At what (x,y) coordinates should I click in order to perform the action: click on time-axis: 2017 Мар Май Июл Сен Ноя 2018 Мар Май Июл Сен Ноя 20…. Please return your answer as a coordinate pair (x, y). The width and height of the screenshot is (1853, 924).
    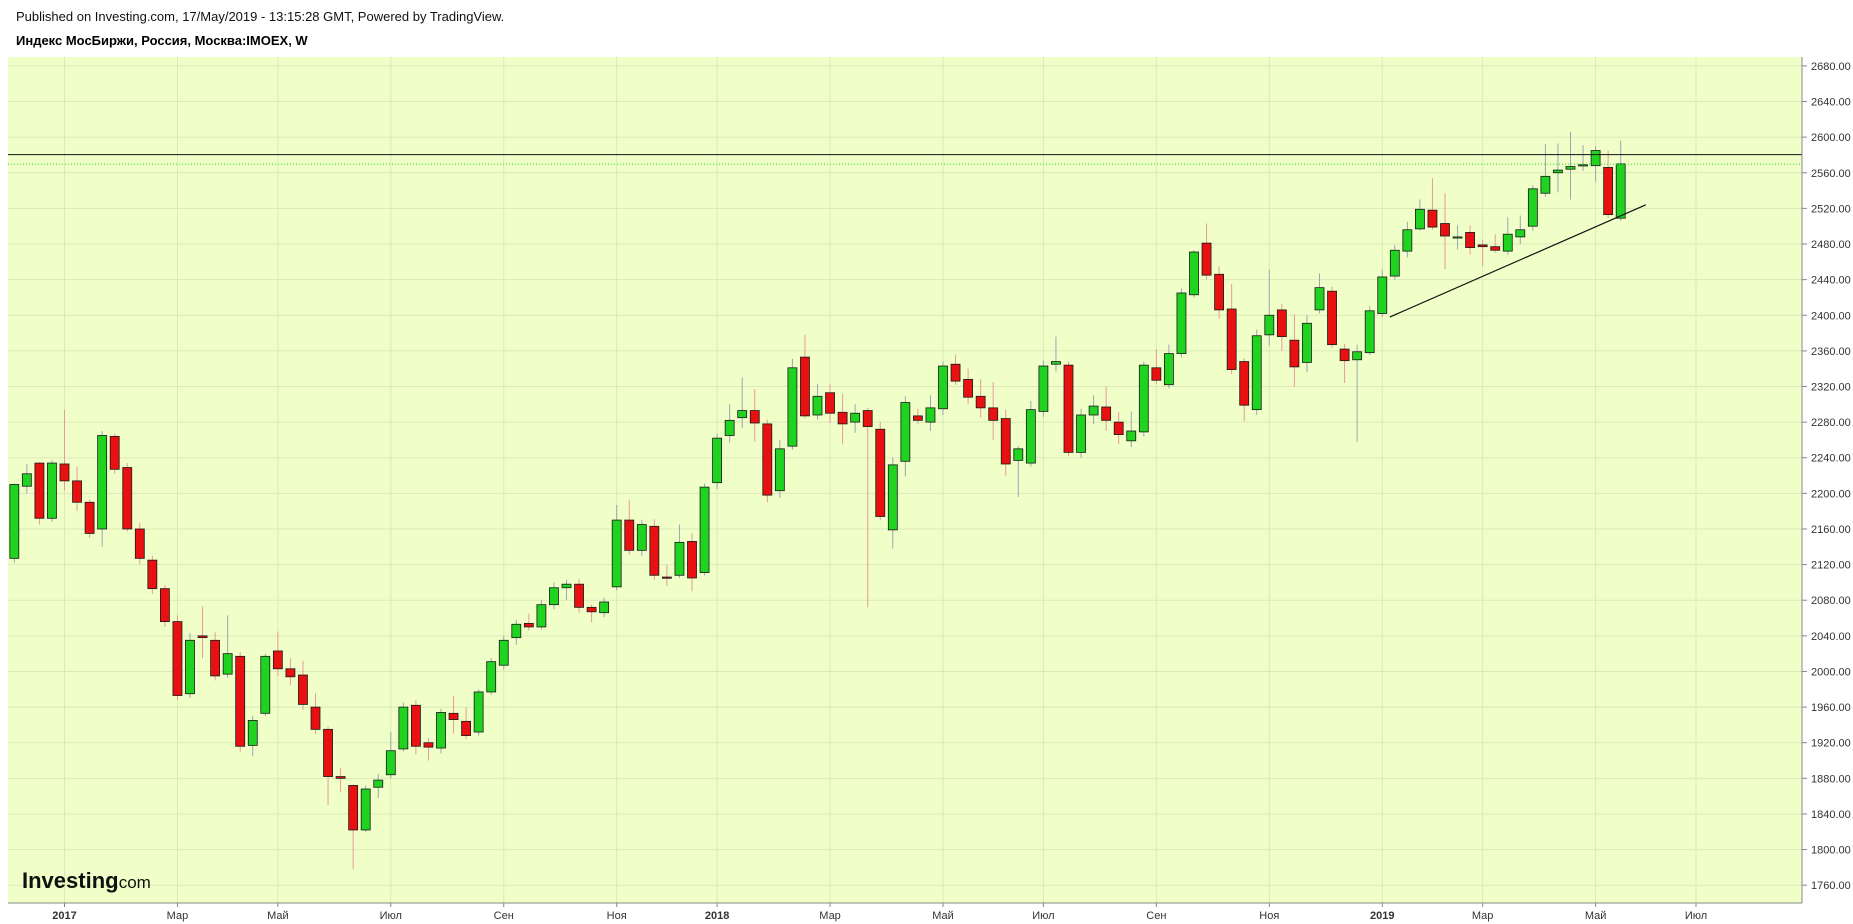
    Looking at the image, I should click on (926, 913).